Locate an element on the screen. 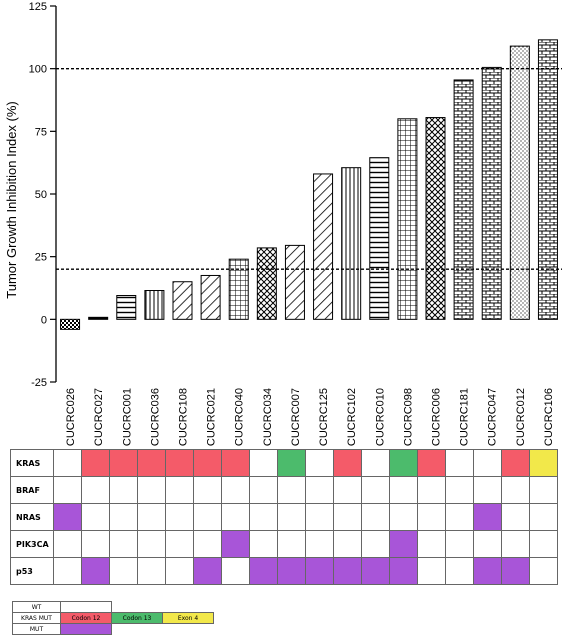  x-tick-label: CUCRC012 is located at coordinates (521, 417).